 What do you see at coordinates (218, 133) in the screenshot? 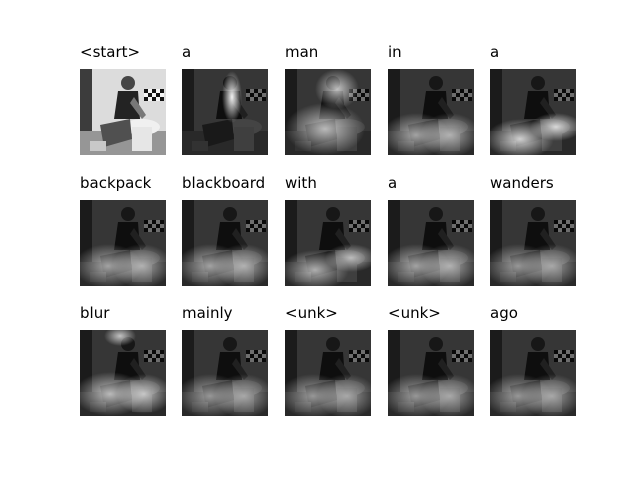
I see `person-legs` at bounding box center [218, 133].